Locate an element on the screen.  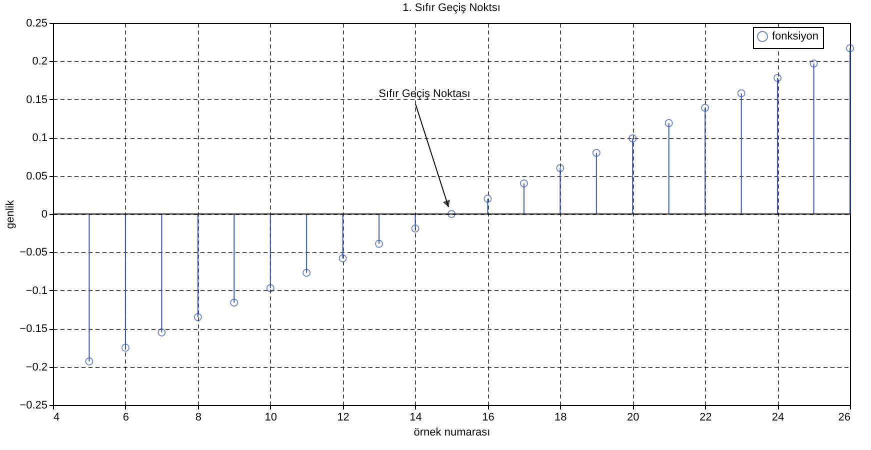
y-axis-title: genlik is located at coordinates (10, 214).